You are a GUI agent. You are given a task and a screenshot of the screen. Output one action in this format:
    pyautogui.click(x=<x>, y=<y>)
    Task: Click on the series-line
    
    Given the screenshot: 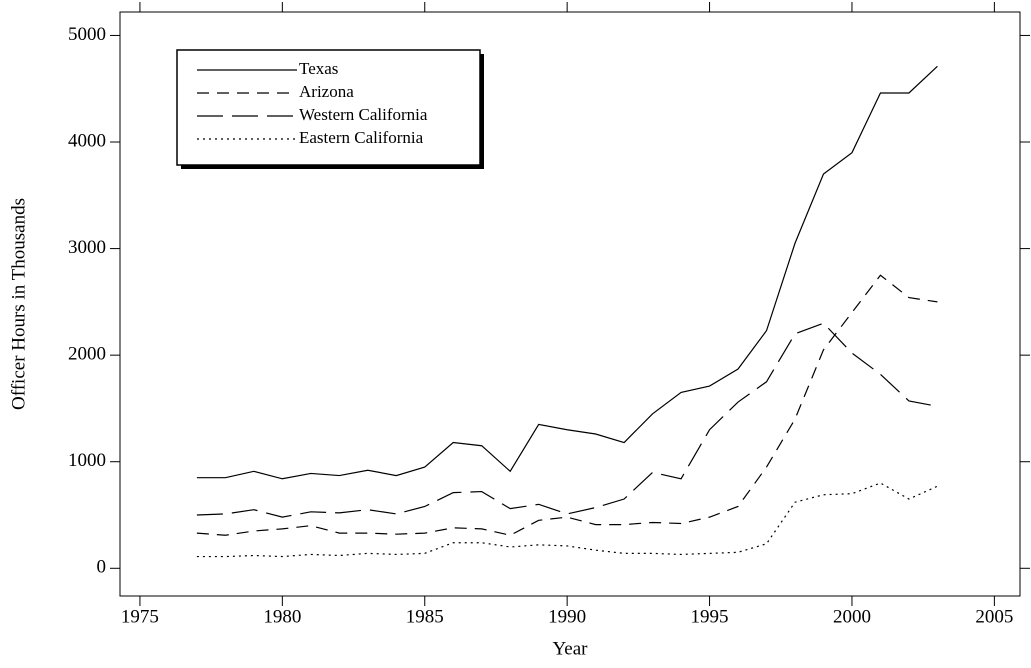 What is the action you would take?
    pyautogui.click(x=567, y=520)
    